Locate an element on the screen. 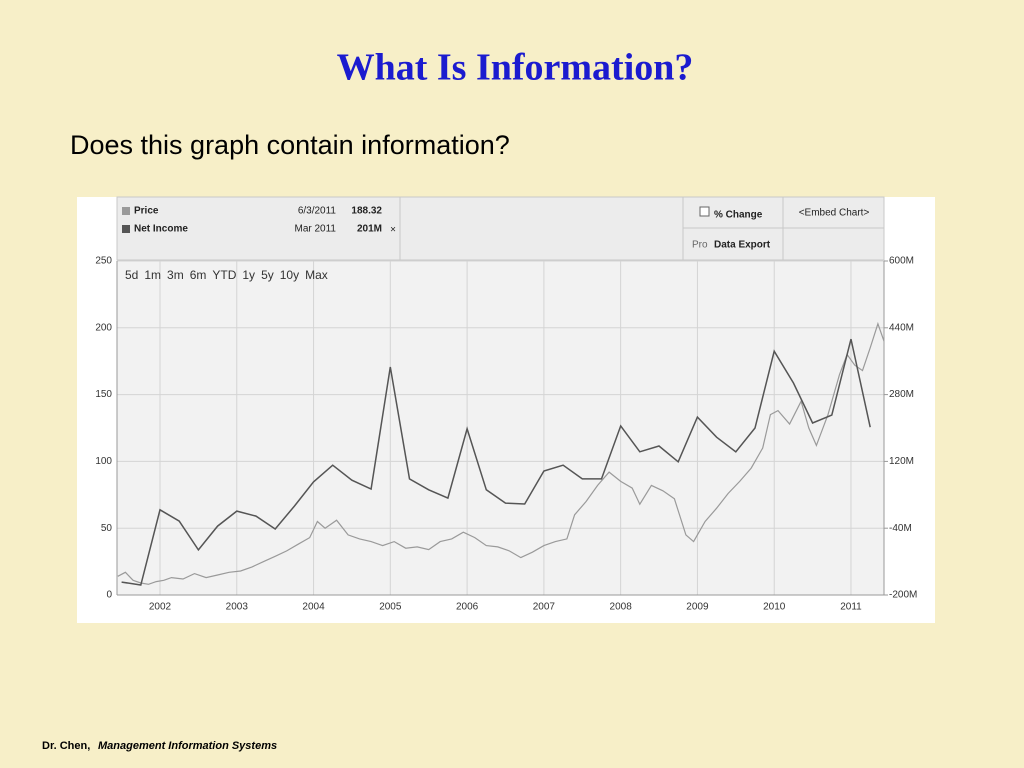  y-tick-label: 200 is located at coordinates (103, 327).